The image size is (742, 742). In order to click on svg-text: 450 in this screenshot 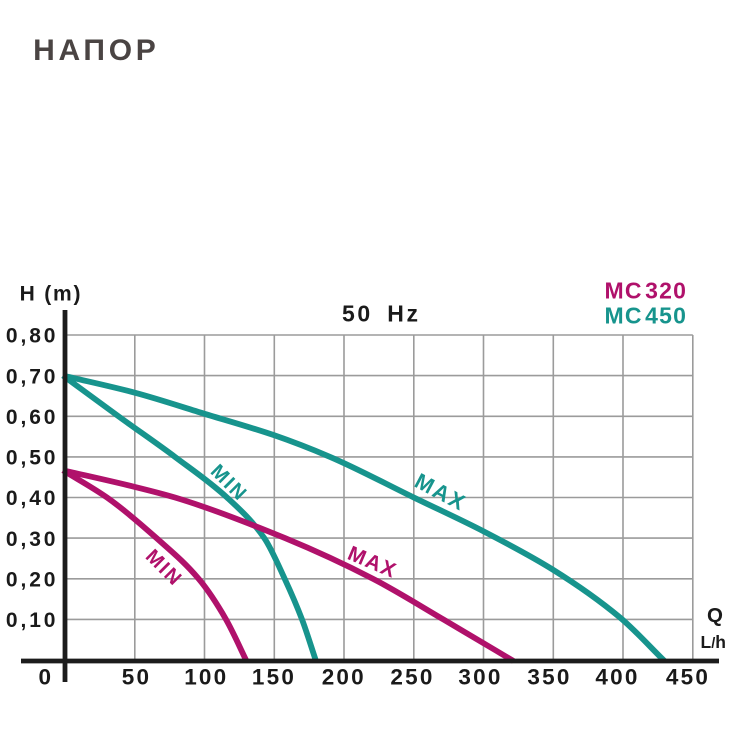, I will do `click(688, 676)`.